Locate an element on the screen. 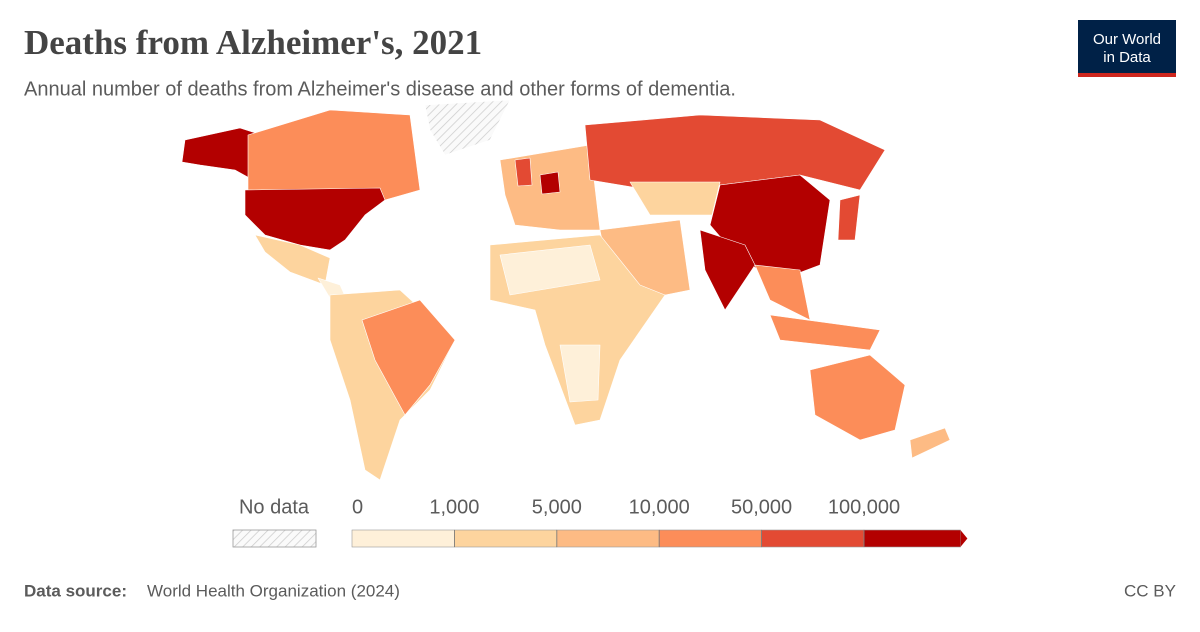 The width and height of the screenshot is (1200, 632). no-data-swatch is located at coordinates (274, 538).